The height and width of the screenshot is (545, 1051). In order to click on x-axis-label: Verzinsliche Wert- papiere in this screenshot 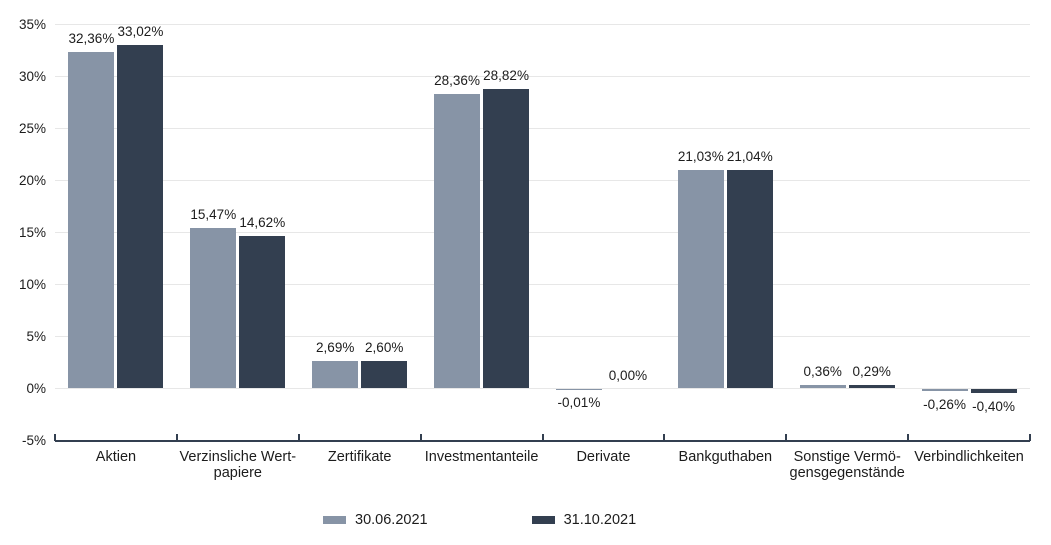, I will do `click(238, 465)`.